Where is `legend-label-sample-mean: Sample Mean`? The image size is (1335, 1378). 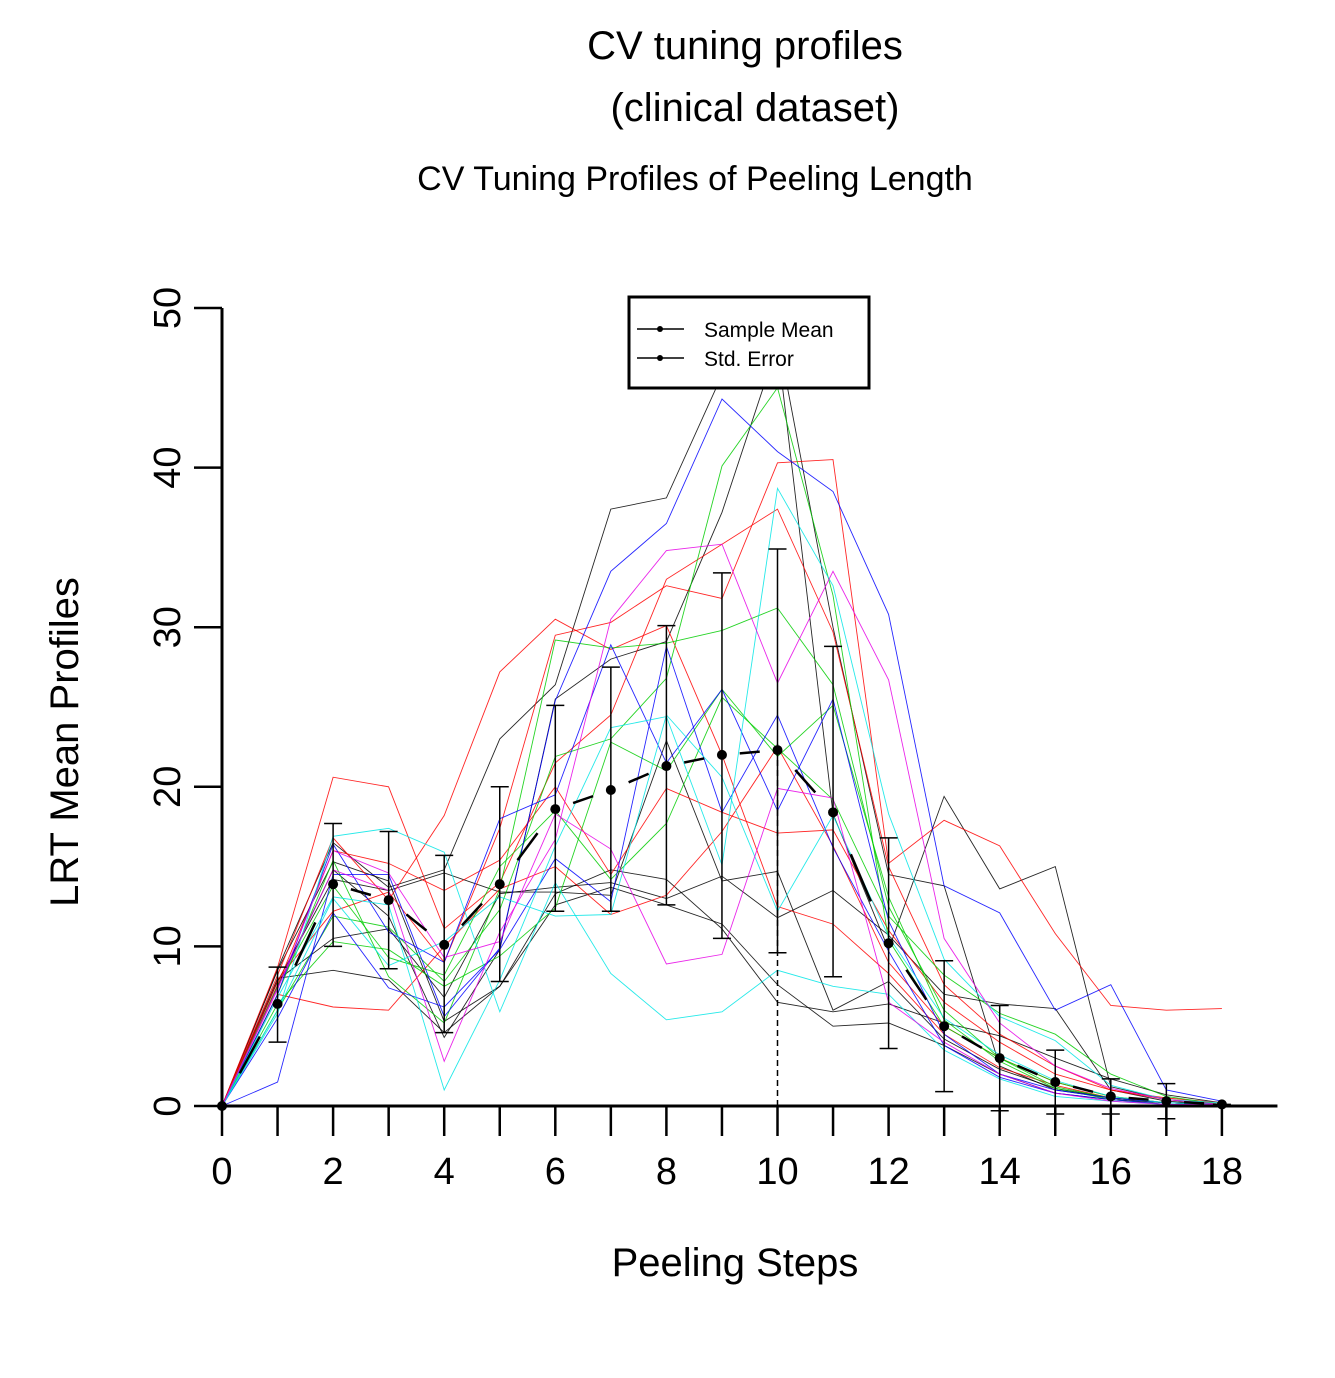 legend-label-sample-mean: Sample Mean is located at coordinates (769, 330).